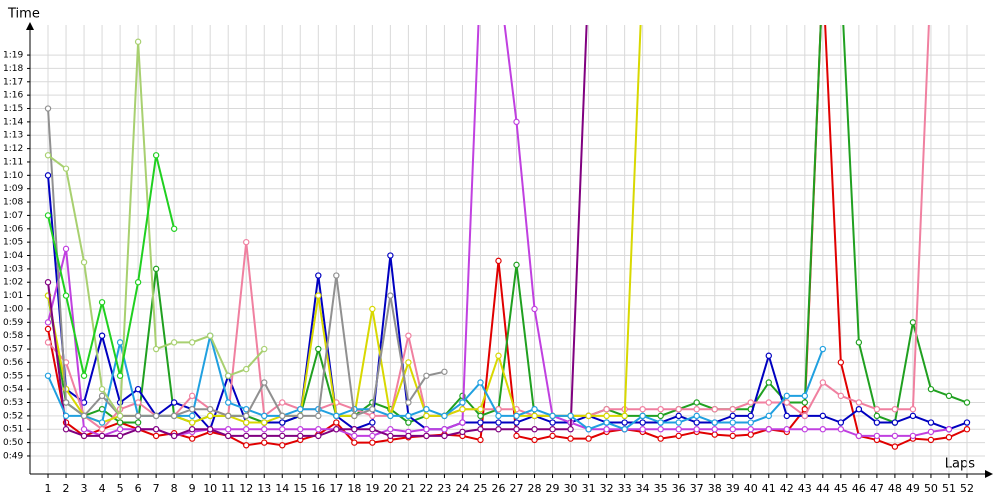  What do you see at coordinates (895, 488) in the screenshot?
I see `x-tick-label: 48` at bounding box center [895, 488].